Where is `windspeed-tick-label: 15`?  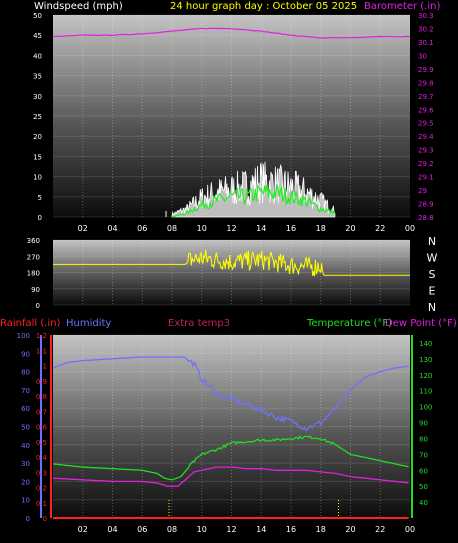 windspeed-tick-label: 15 is located at coordinates (37, 157).